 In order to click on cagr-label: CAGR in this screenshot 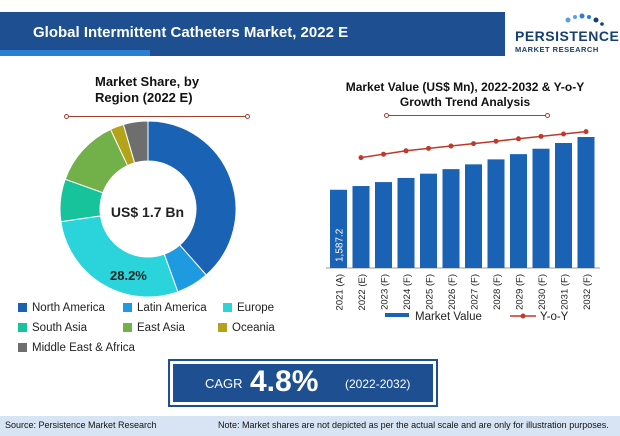, I will do `click(224, 383)`.